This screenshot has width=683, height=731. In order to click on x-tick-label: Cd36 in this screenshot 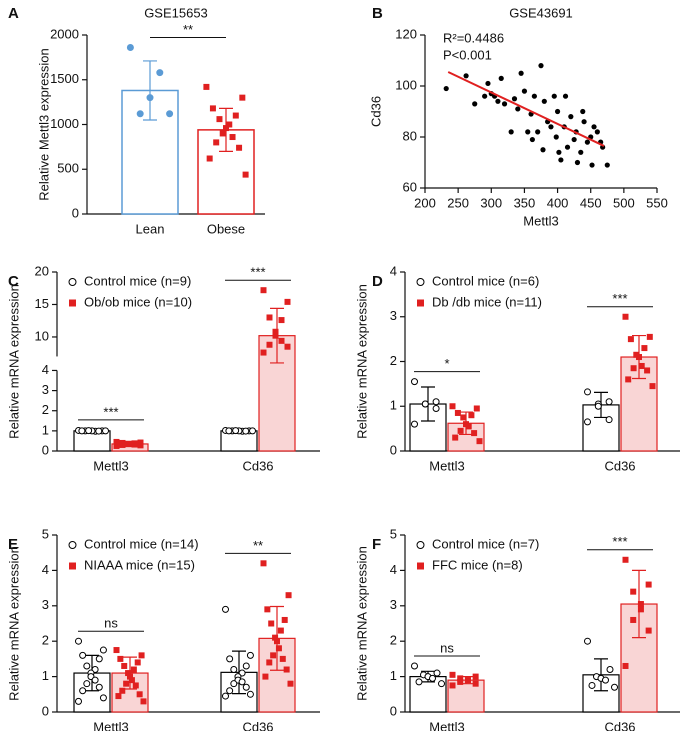, I will do `click(619, 725)`.